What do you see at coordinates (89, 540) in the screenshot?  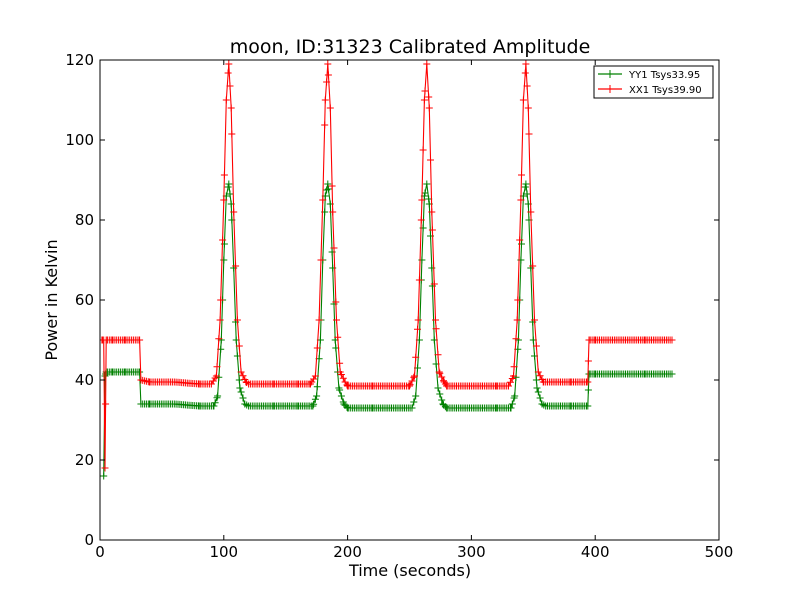 I see `y-tick-label: 0` at bounding box center [89, 540].